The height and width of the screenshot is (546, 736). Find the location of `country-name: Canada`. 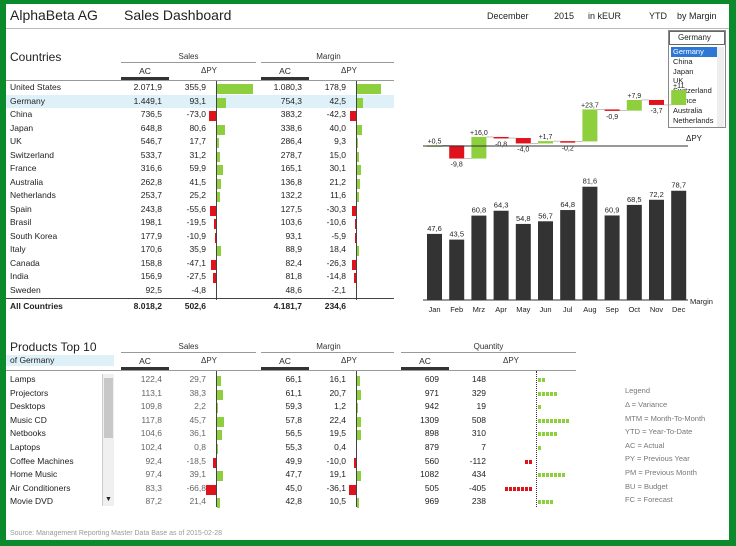

country-name: Canada is located at coordinates (25, 262).